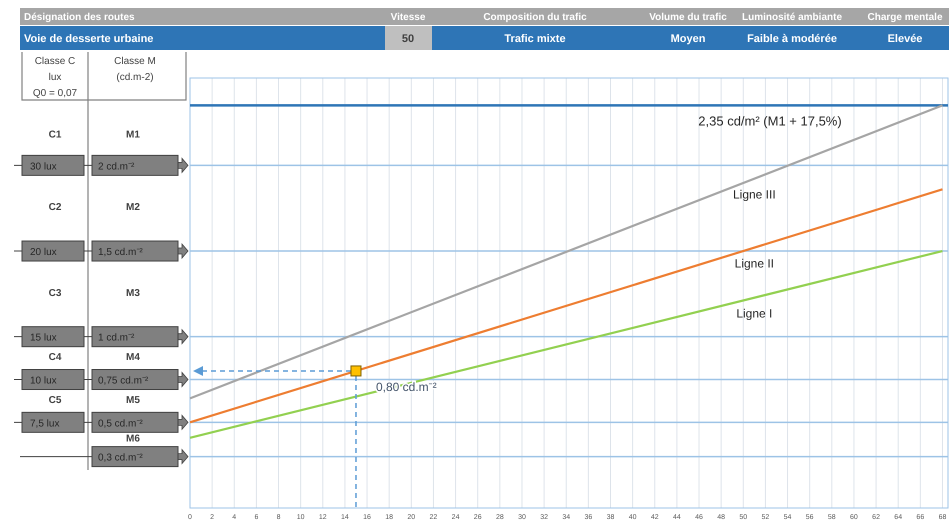 The width and height of the screenshot is (949, 522). Describe the element at coordinates (89, 39) in the screenshot. I see `text: Voie de desserte urbaine` at that location.